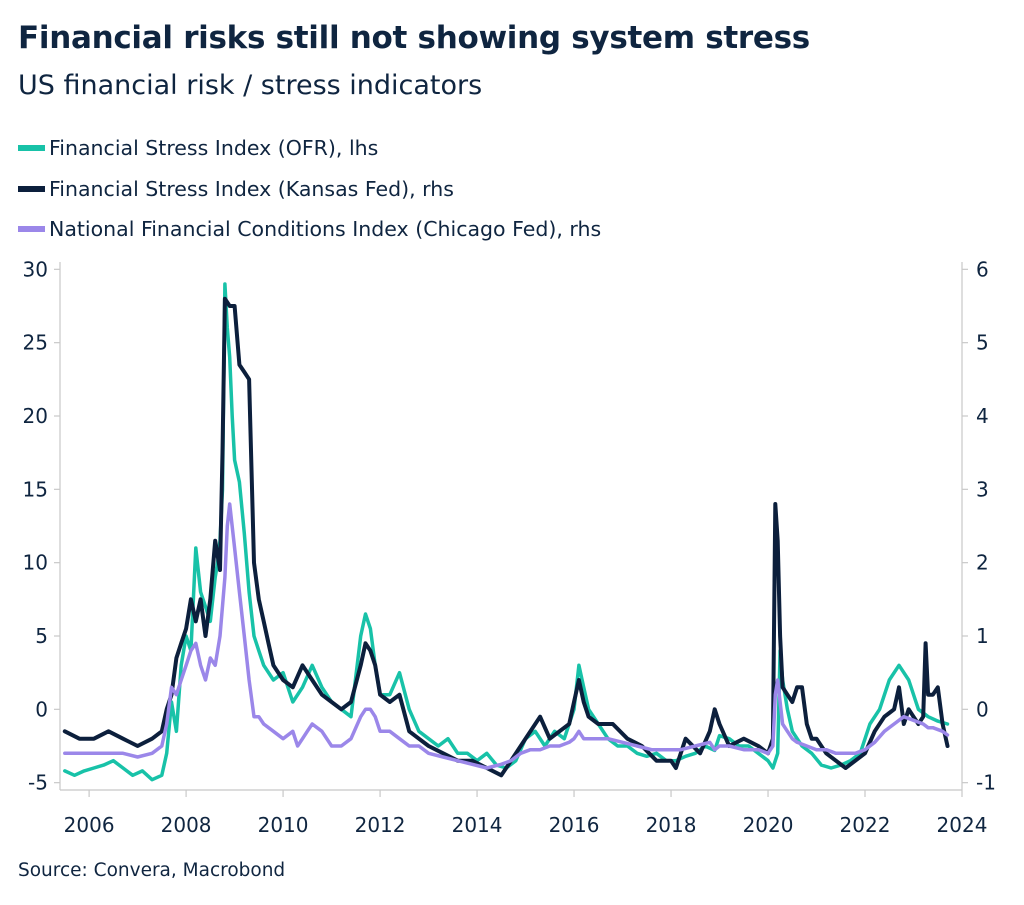  Describe the element at coordinates (186, 825) in the screenshot. I see `x-tick-label: 2008` at that location.